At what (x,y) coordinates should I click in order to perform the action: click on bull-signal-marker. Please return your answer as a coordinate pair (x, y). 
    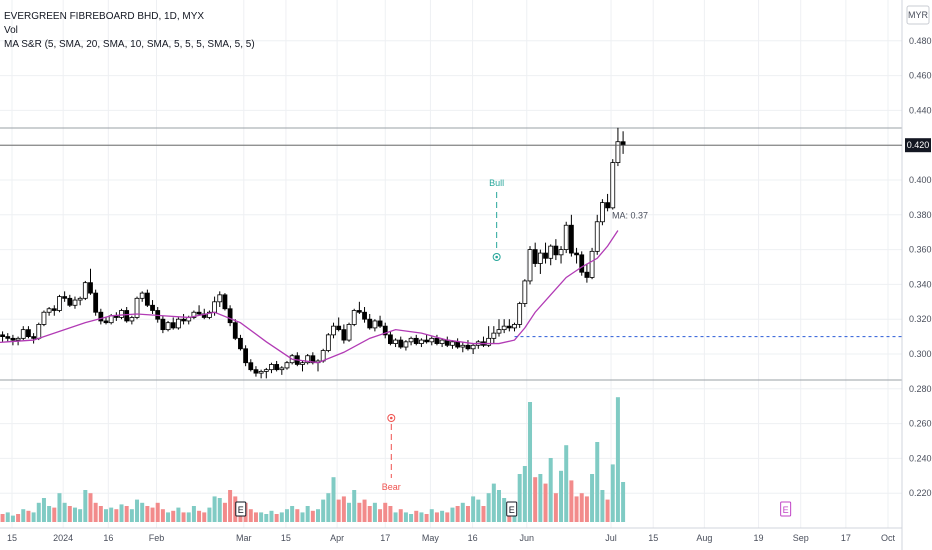
    Looking at the image, I should click on (496, 257).